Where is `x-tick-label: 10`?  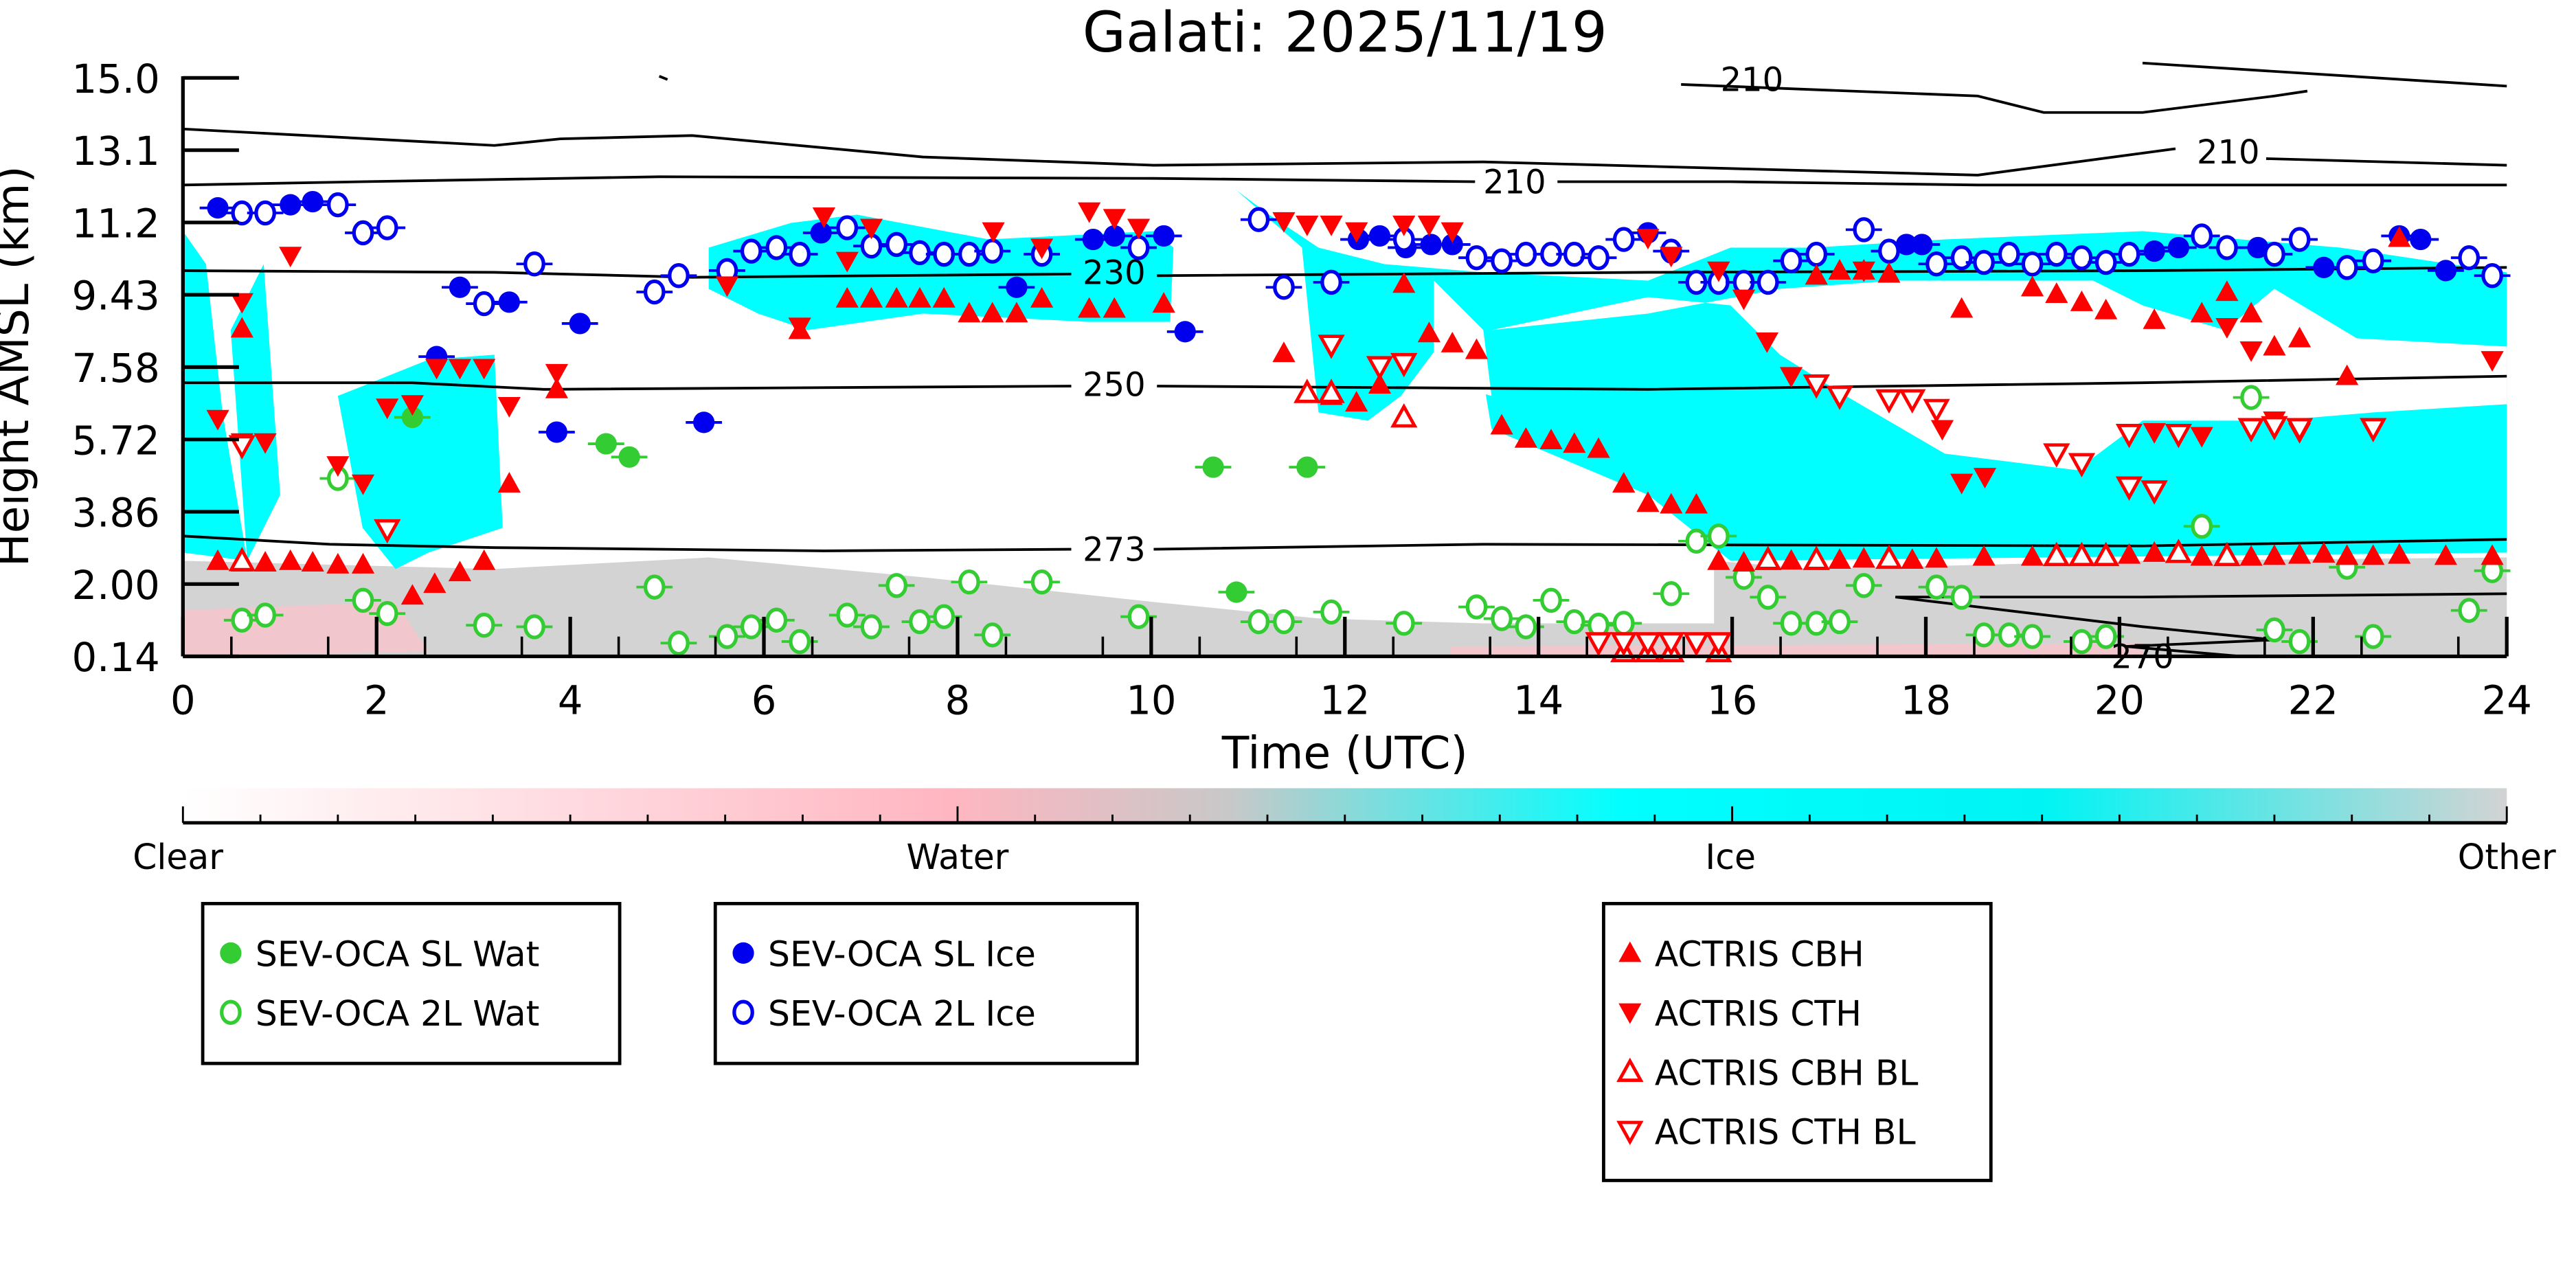
x-tick-label: 10 is located at coordinates (1151, 700).